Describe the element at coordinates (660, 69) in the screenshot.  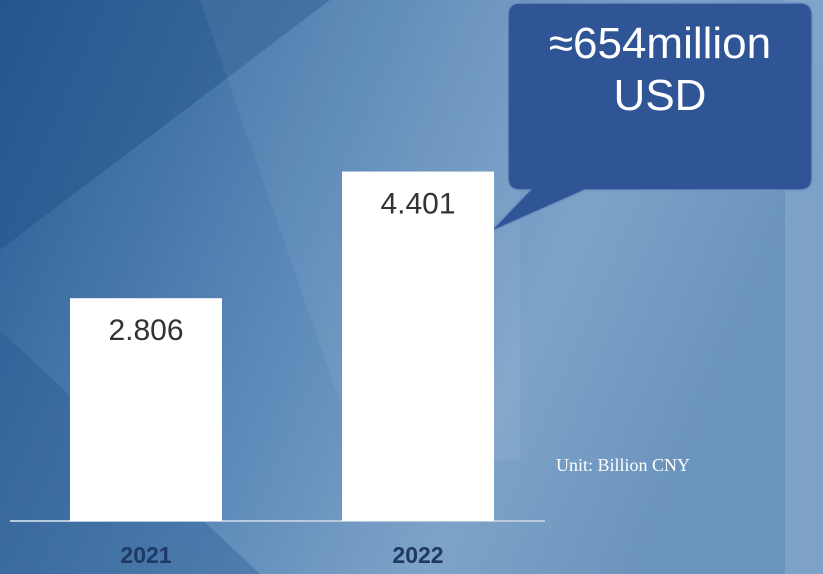
I see `callout-text: ≈654million USD` at that location.